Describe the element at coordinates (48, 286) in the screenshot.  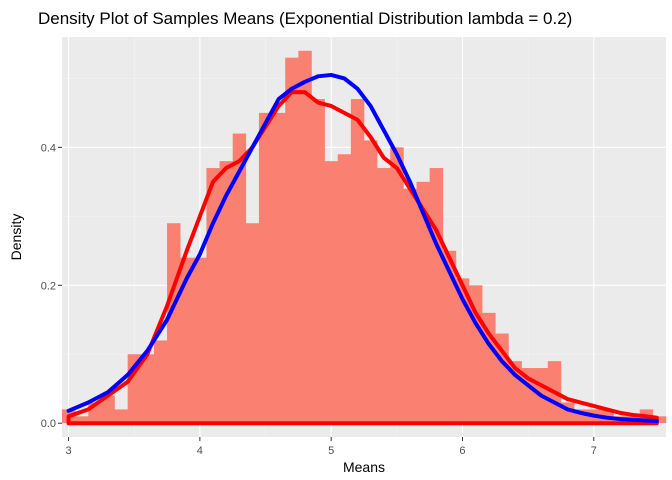
I see `y-tick-label: 0.2` at that location.